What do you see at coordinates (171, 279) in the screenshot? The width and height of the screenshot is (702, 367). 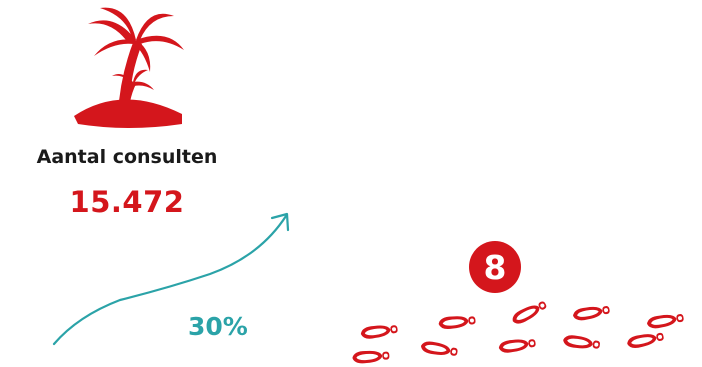 I see `trend-arrow-icon` at bounding box center [171, 279].